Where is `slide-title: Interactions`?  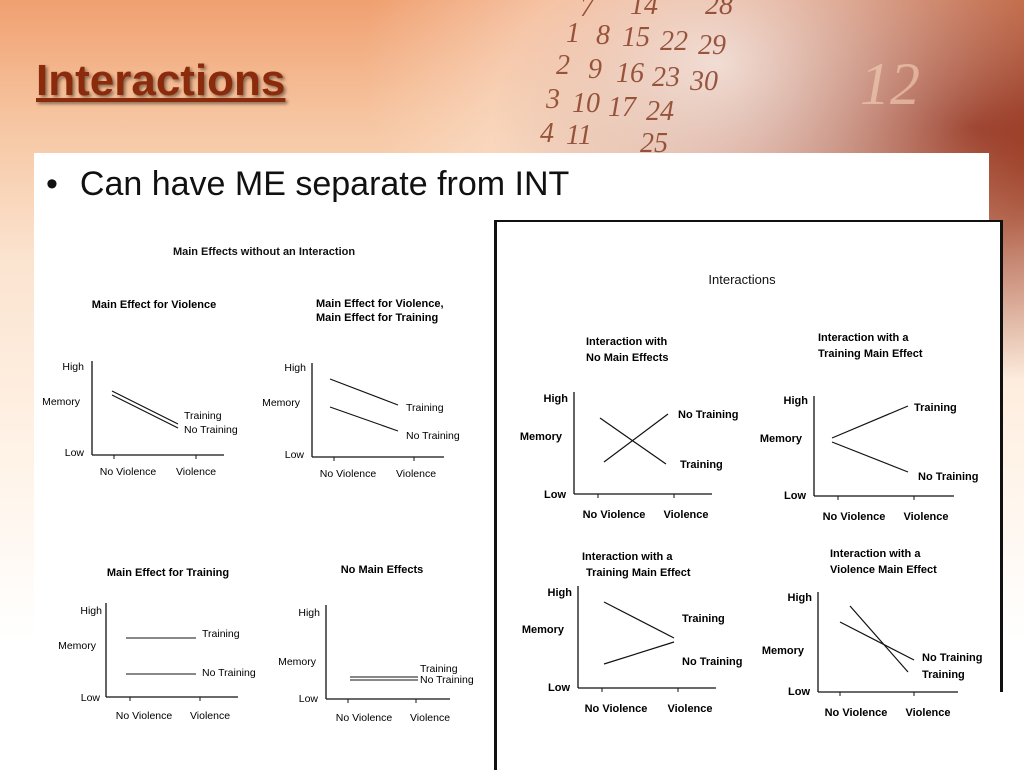 slide-title: Interactions is located at coordinates (161, 80).